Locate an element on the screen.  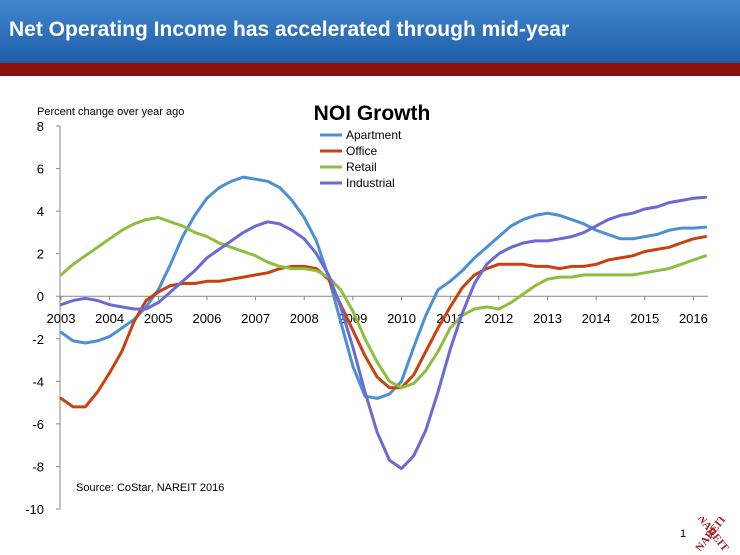
legend-label-industrial: Industrial is located at coordinates (370, 183).